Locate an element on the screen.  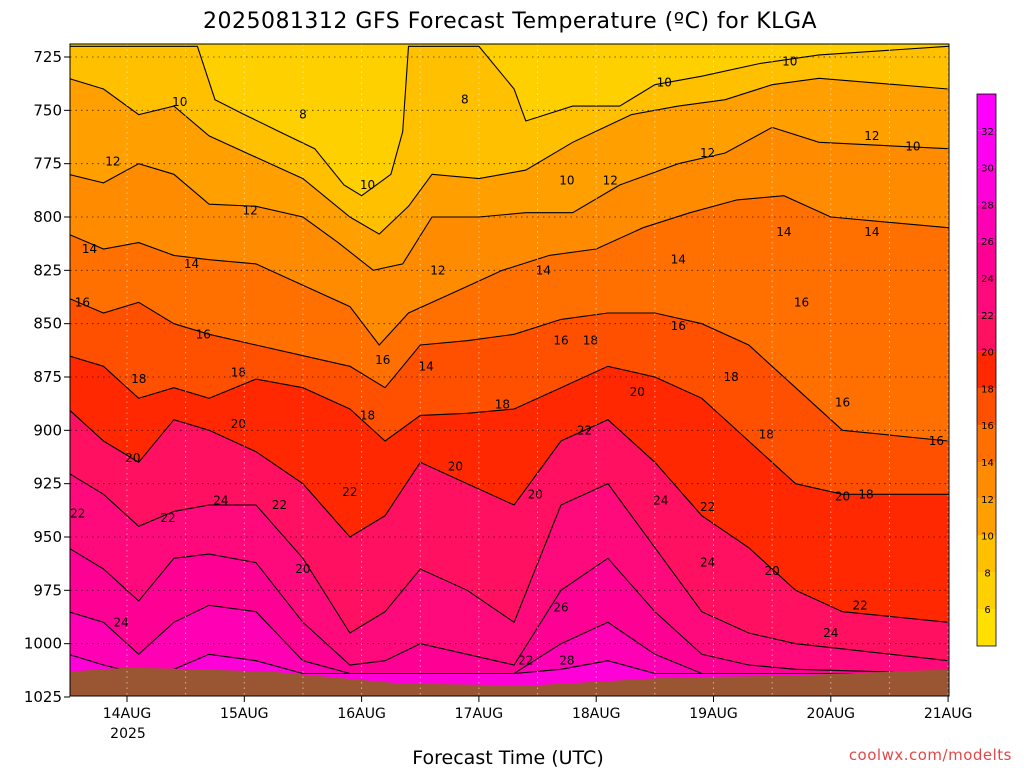
x-axis-title: Forecast Time (UTC) is located at coordinates (507, 757).